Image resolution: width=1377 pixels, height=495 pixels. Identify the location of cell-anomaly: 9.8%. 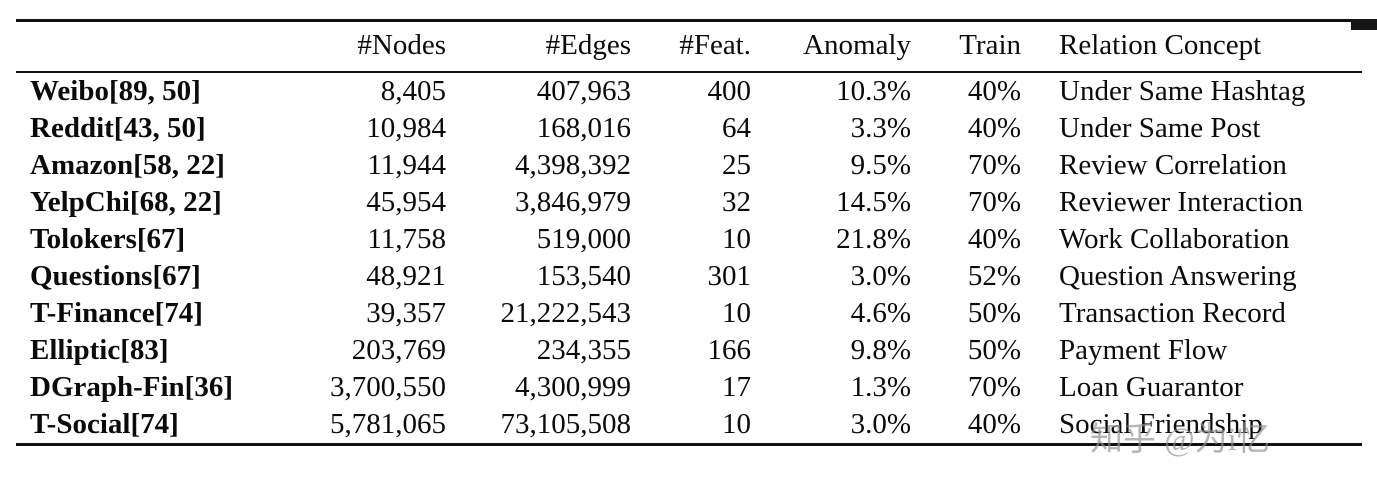
(880, 350).